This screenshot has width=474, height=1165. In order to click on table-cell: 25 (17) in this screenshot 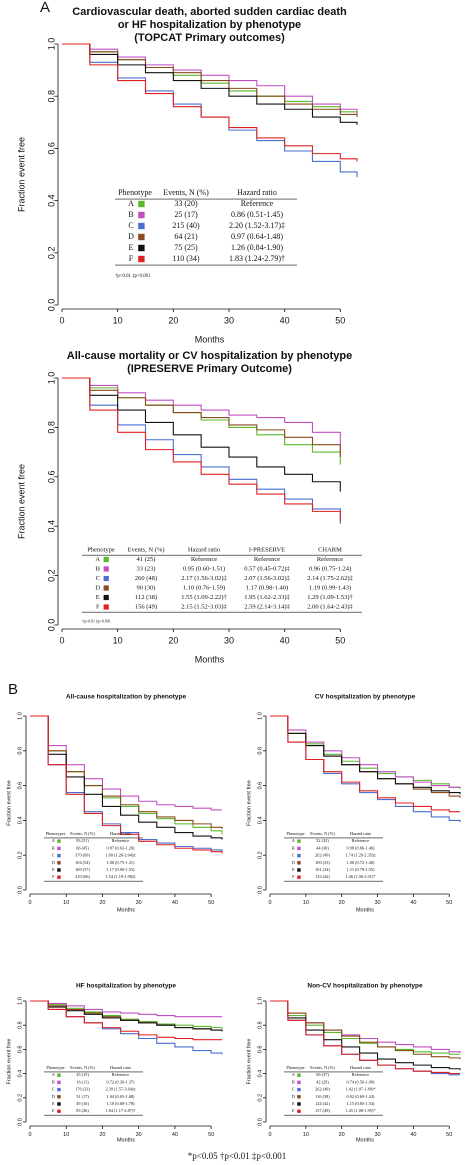, I will do `click(186, 214)`.